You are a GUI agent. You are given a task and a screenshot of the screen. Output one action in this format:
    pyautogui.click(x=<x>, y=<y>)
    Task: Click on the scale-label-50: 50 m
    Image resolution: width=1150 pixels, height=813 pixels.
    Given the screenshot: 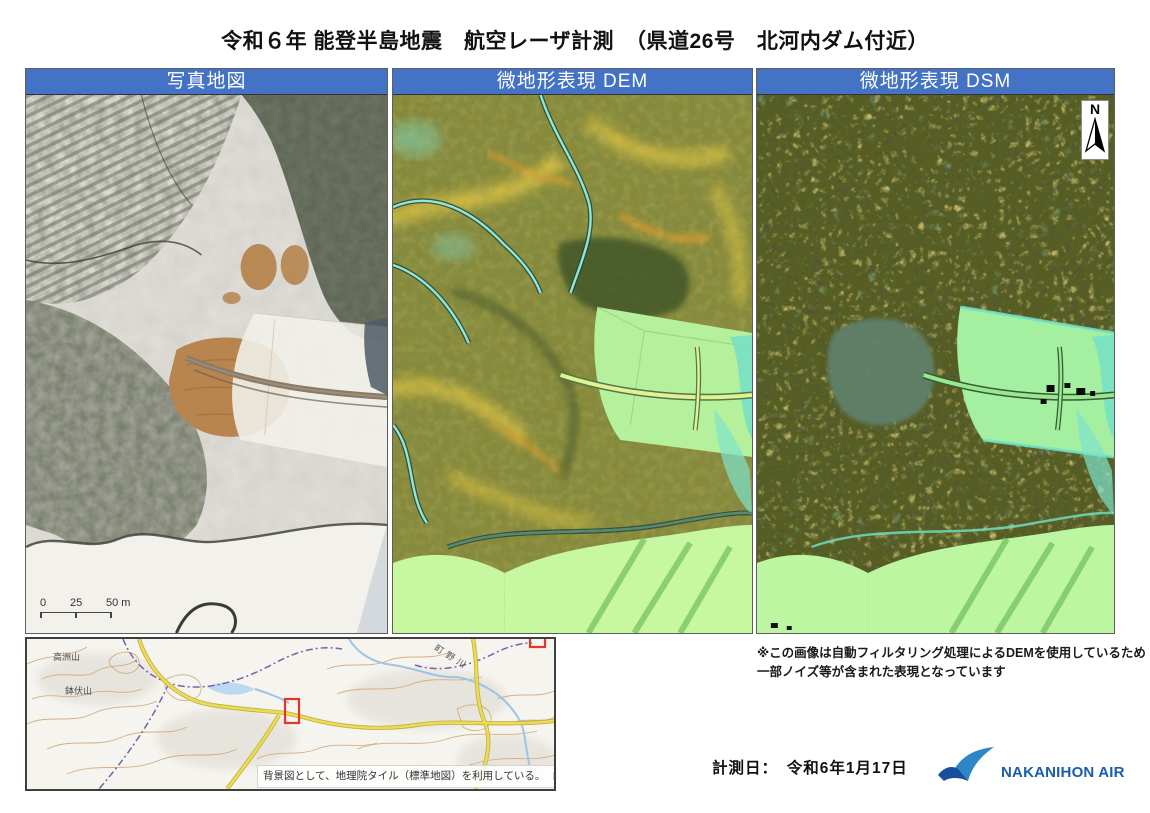 What is the action you would take?
    pyautogui.click(x=118, y=603)
    